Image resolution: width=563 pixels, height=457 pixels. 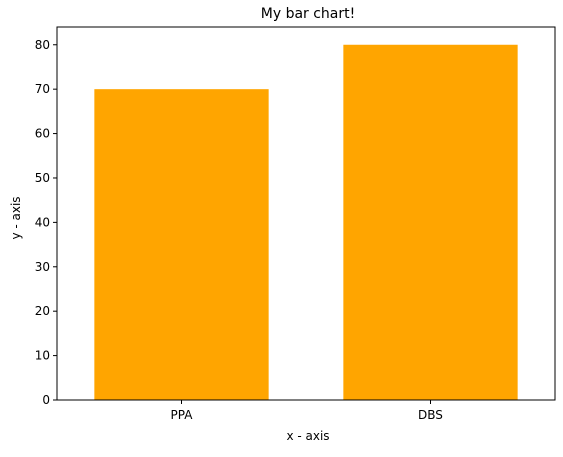 I want to click on chart-title: My bar chart!, so click(x=308, y=14).